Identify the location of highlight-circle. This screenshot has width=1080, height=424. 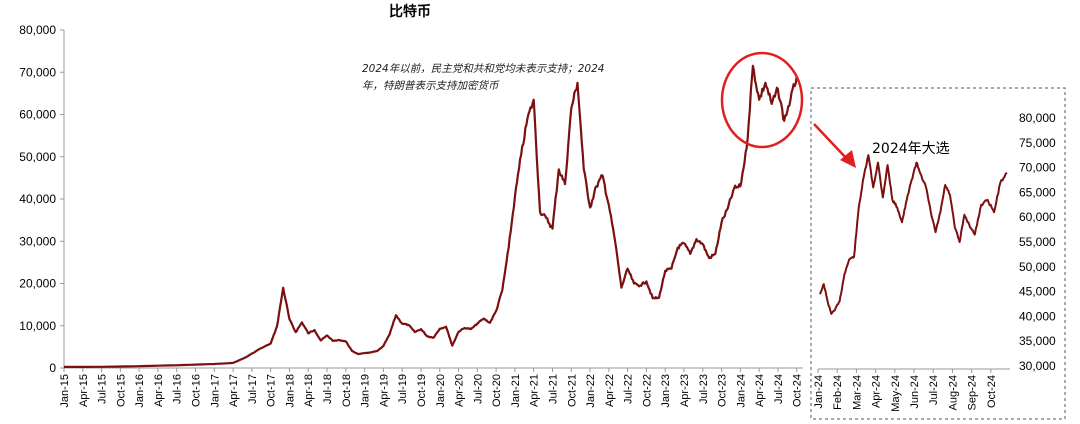
(762, 100).